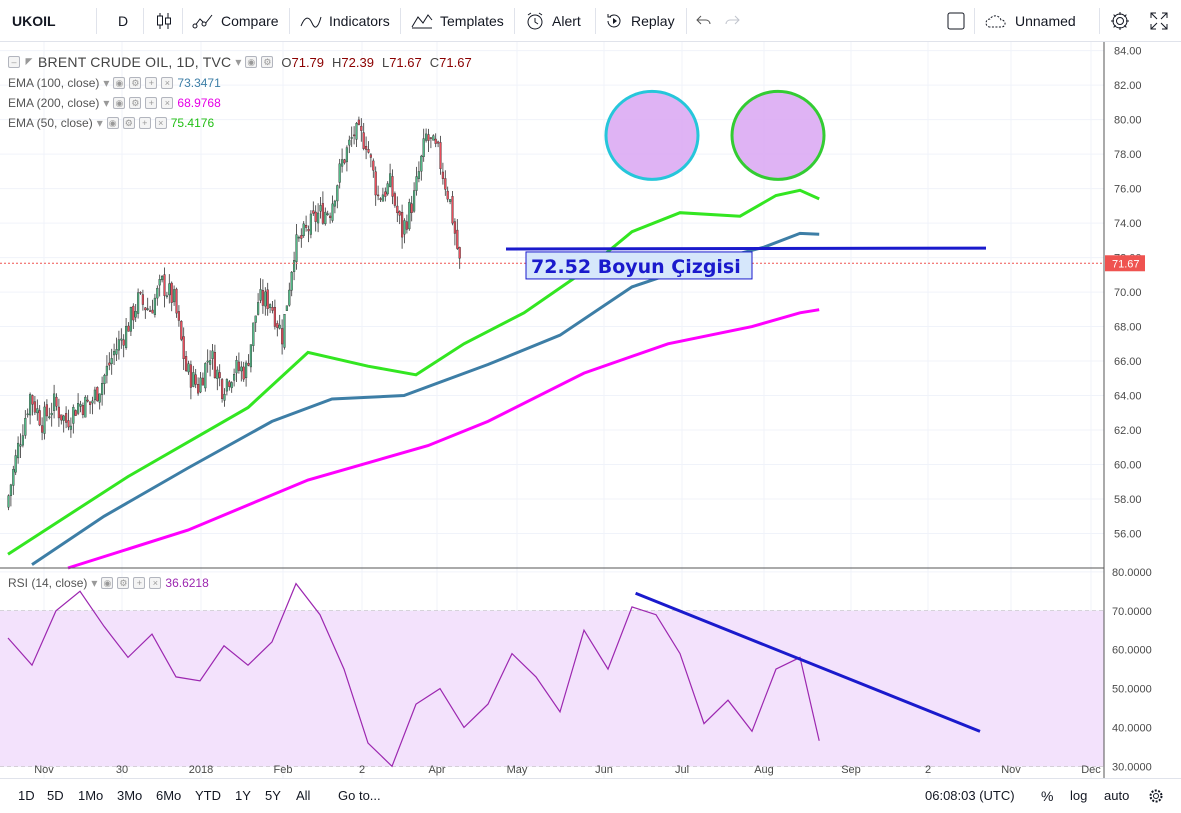 This screenshot has height=813, width=1181. I want to click on redo-button, so click(732, 21).